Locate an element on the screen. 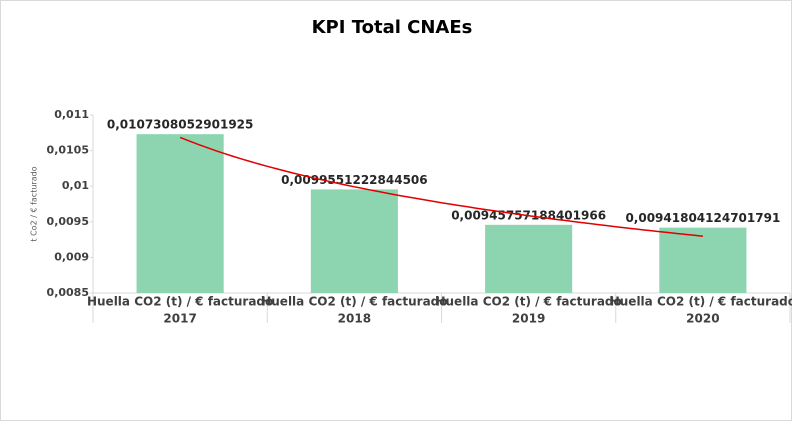 The width and height of the screenshot is (792, 421). value-label: 0,00941804124701791 is located at coordinates (702, 218).